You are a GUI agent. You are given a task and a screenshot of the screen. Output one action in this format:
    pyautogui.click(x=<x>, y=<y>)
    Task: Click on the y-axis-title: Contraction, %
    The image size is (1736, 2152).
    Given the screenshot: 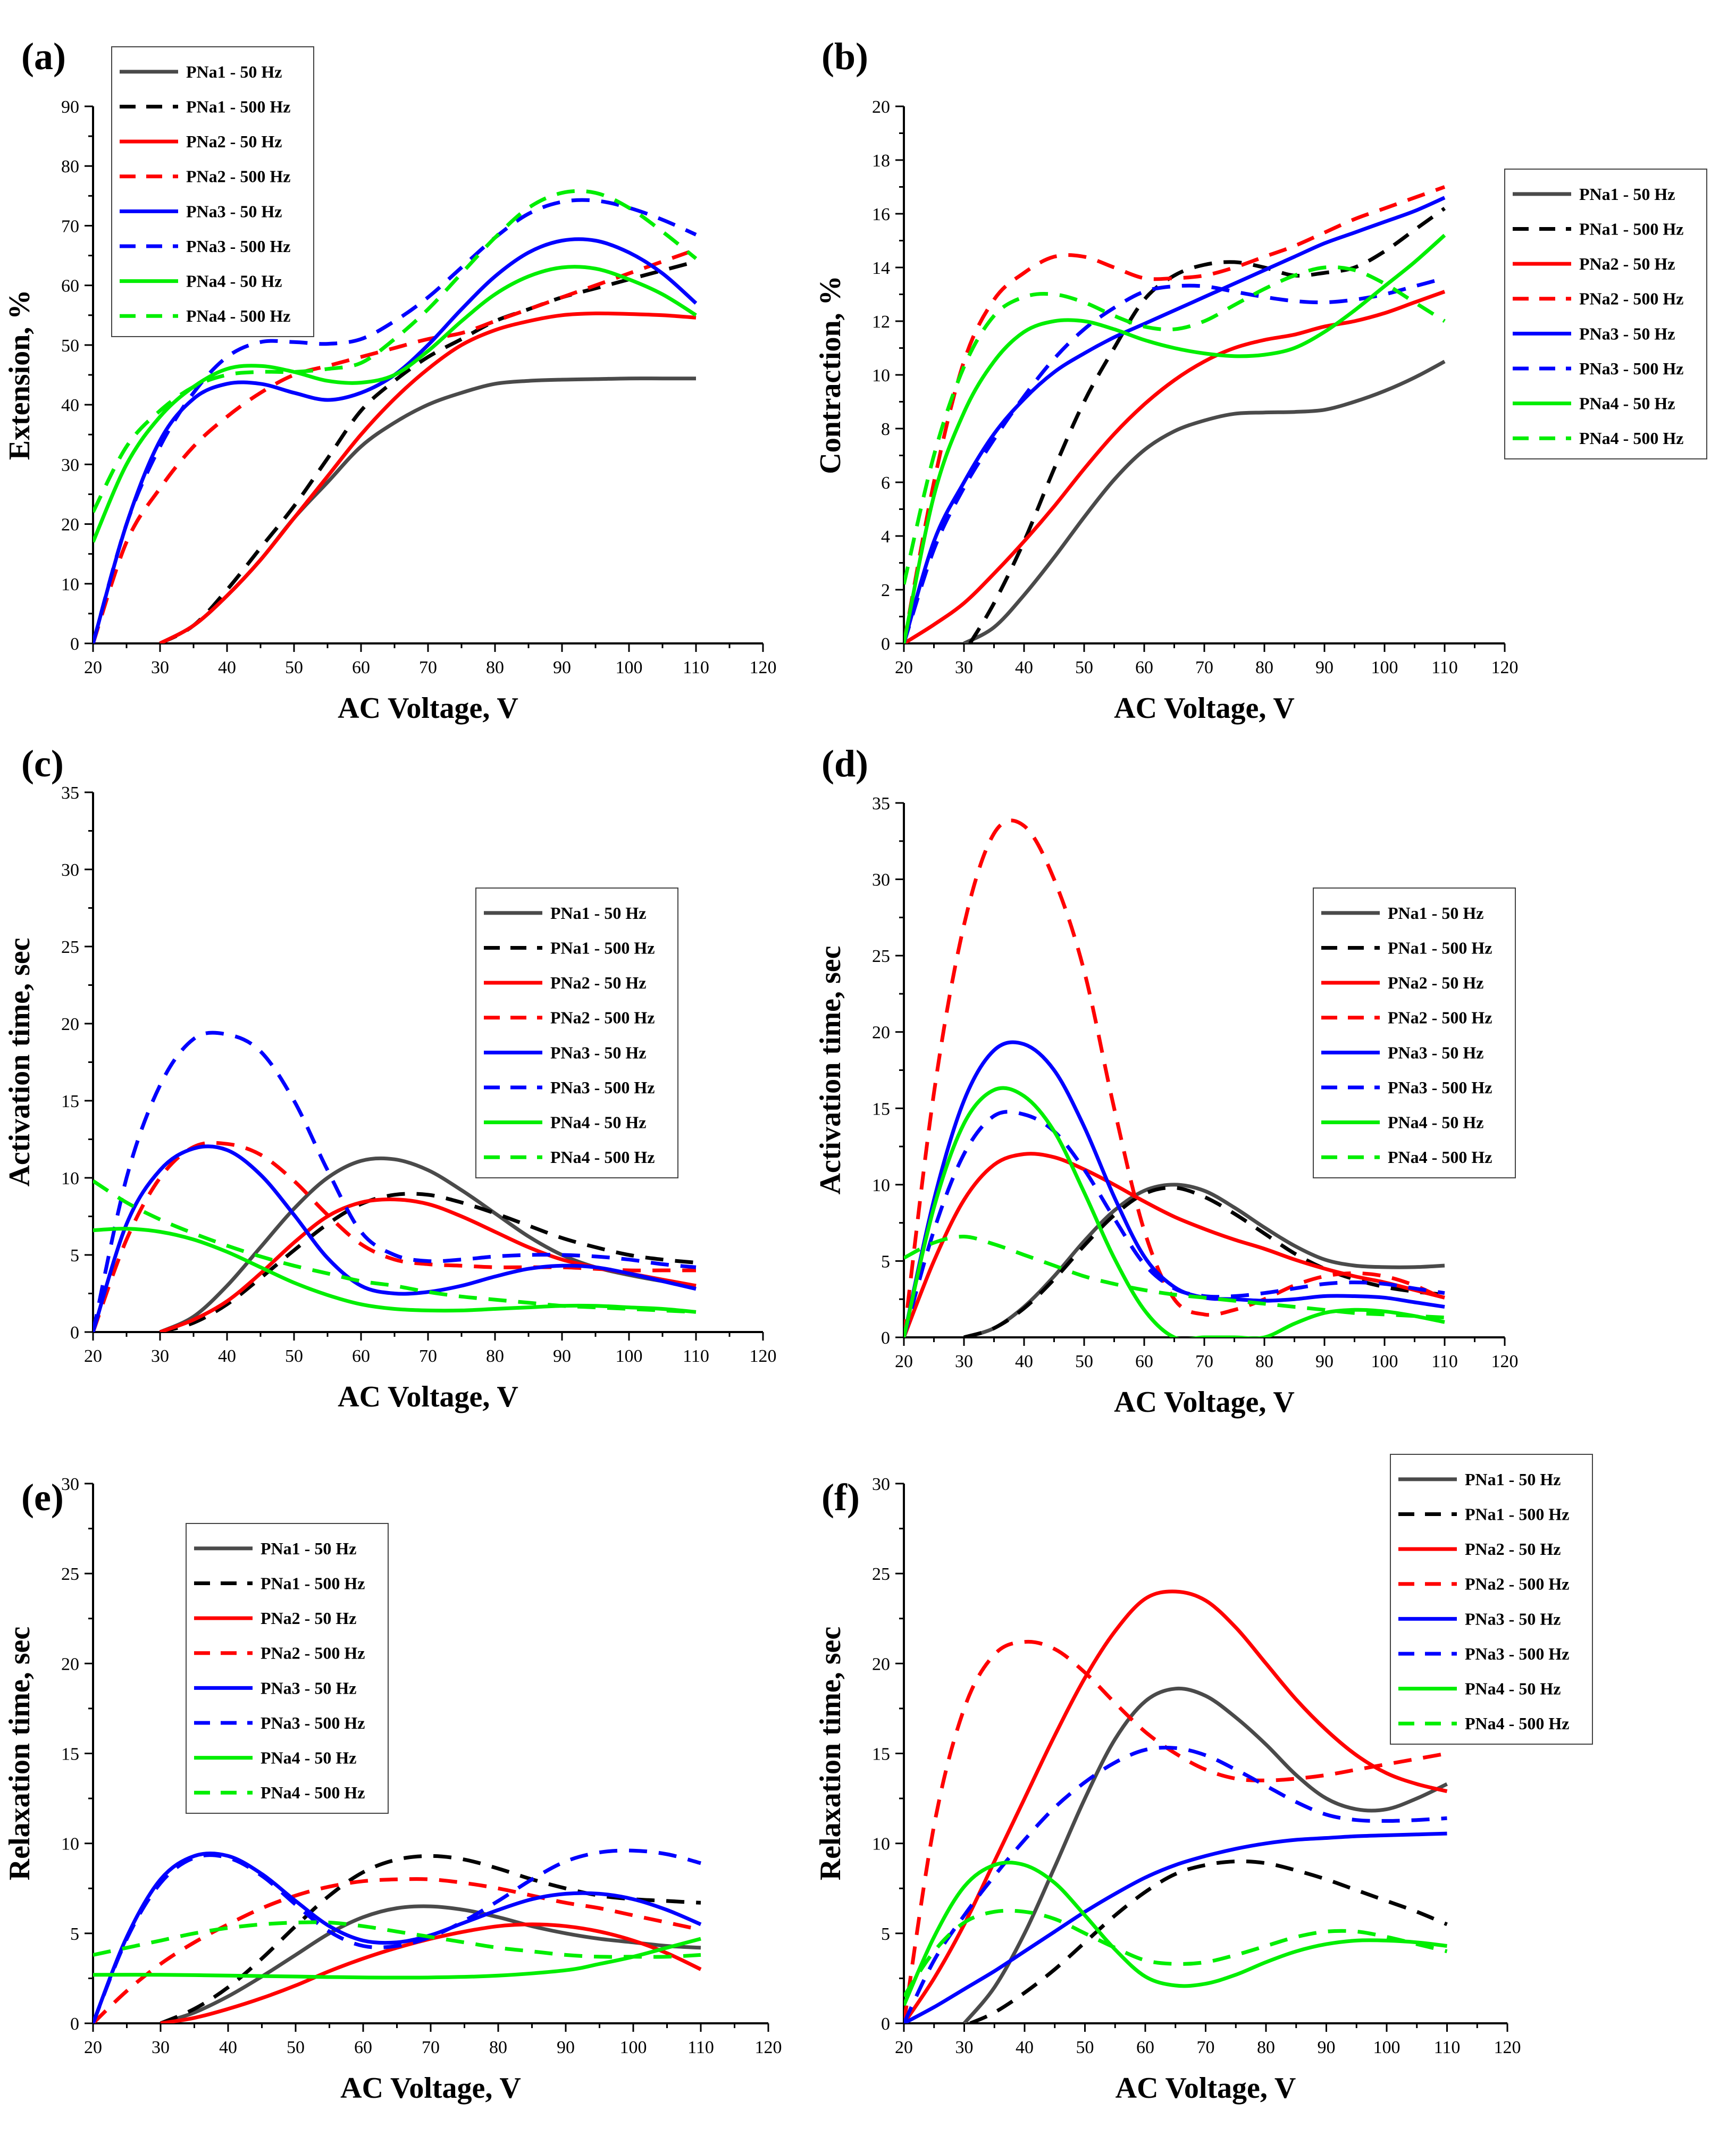 What is the action you would take?
    pyautogui.click(x=830, y=374)
    